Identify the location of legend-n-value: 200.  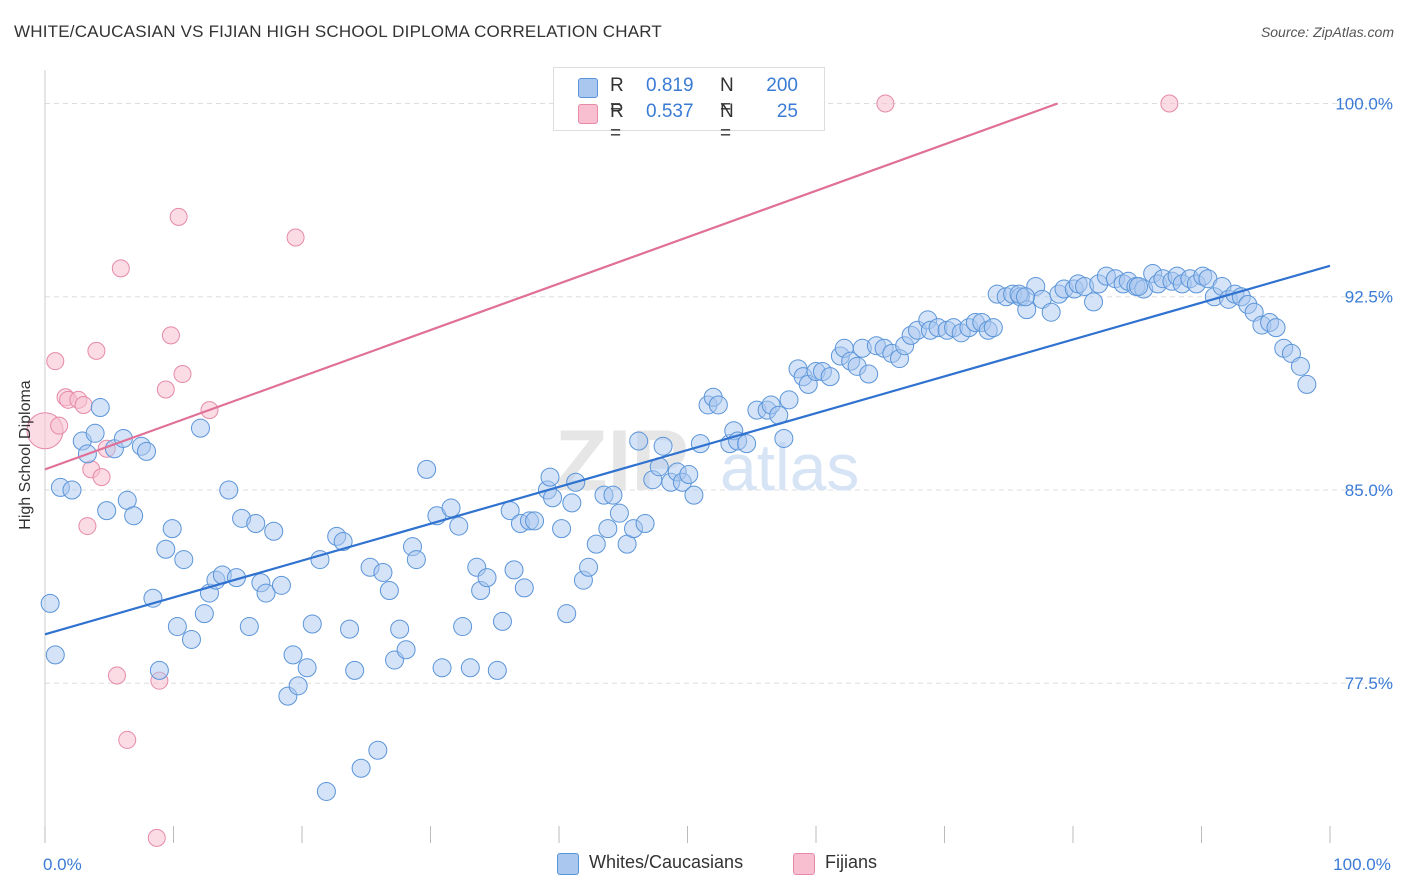
(782, 85).